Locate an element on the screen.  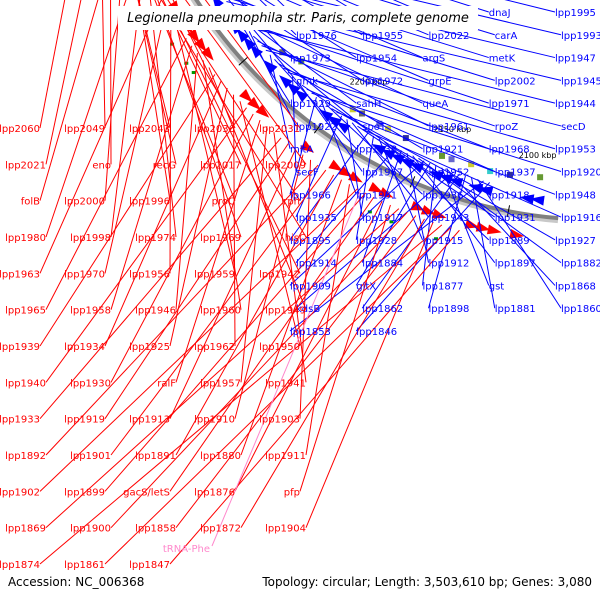
gene-label: lpp1939 is located at coordinates (20, 347).